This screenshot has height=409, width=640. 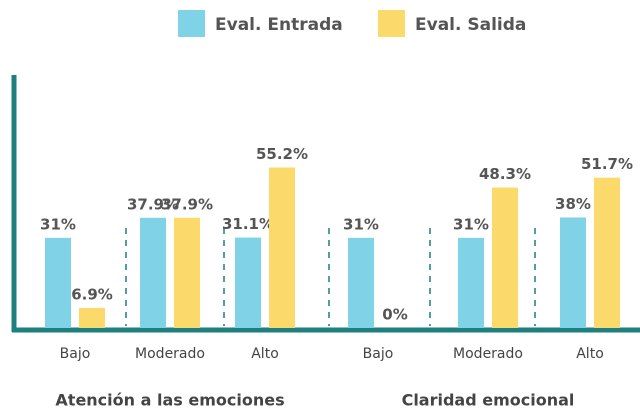 I want to click on legend-label: Eval. Salida, so click(x=470, y=25).